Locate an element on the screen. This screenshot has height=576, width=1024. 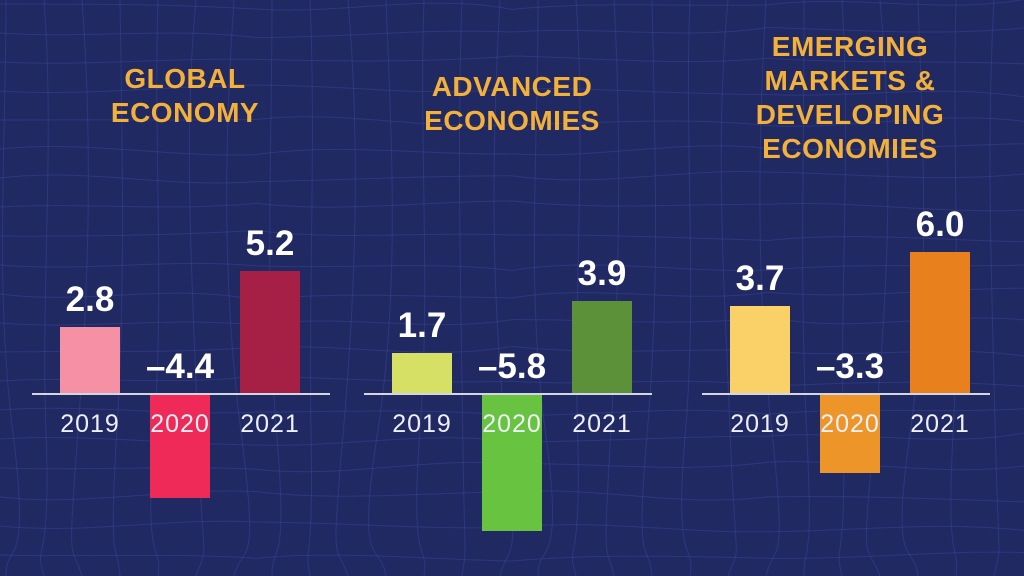
value-label: –3.3 is located at coordinates (850, 366).